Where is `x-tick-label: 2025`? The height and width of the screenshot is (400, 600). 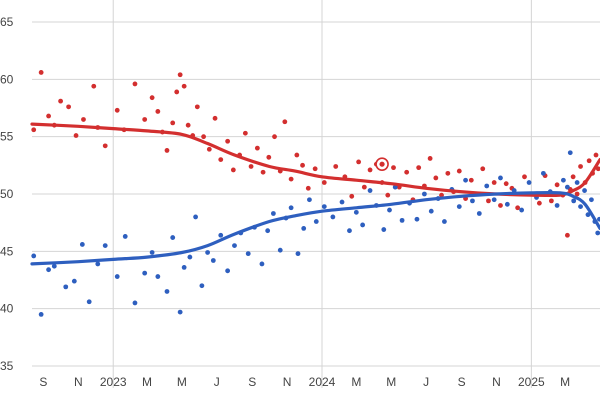
x-tick-label: 2025 is located at coordinates (531, 382).